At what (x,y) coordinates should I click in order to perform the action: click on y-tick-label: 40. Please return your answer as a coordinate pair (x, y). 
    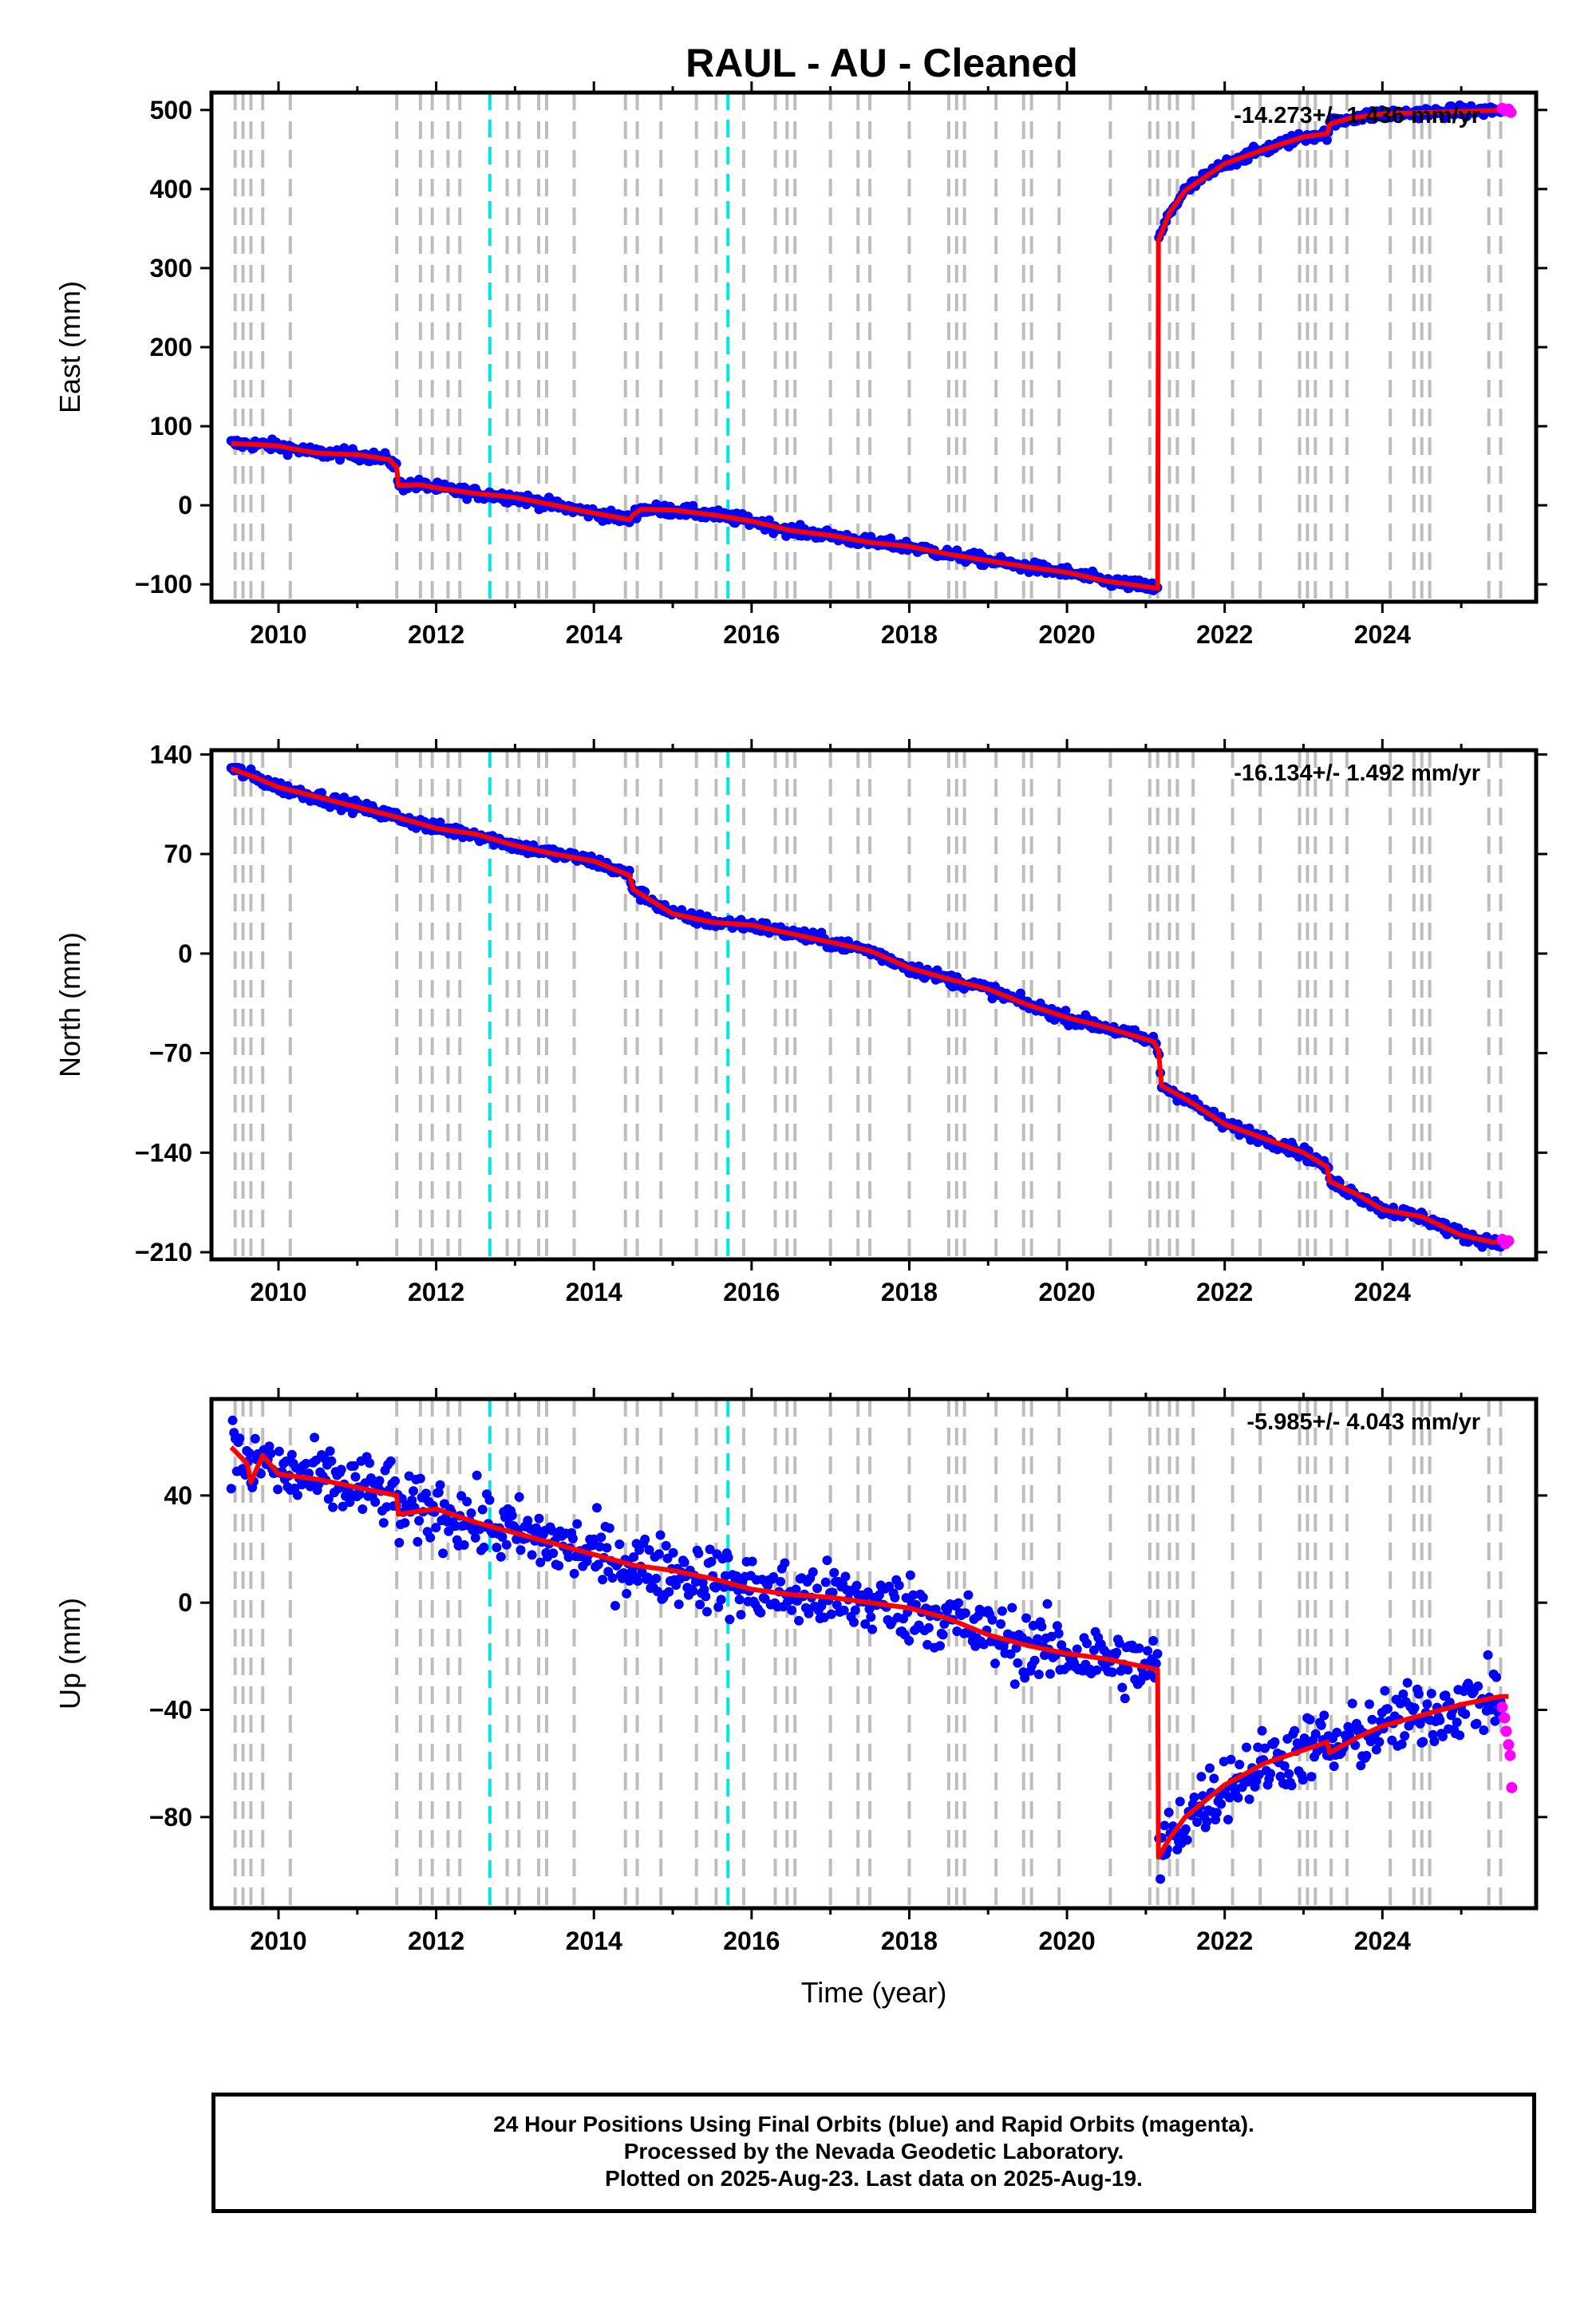
    Looking at the image, I should click on (178, 1495).